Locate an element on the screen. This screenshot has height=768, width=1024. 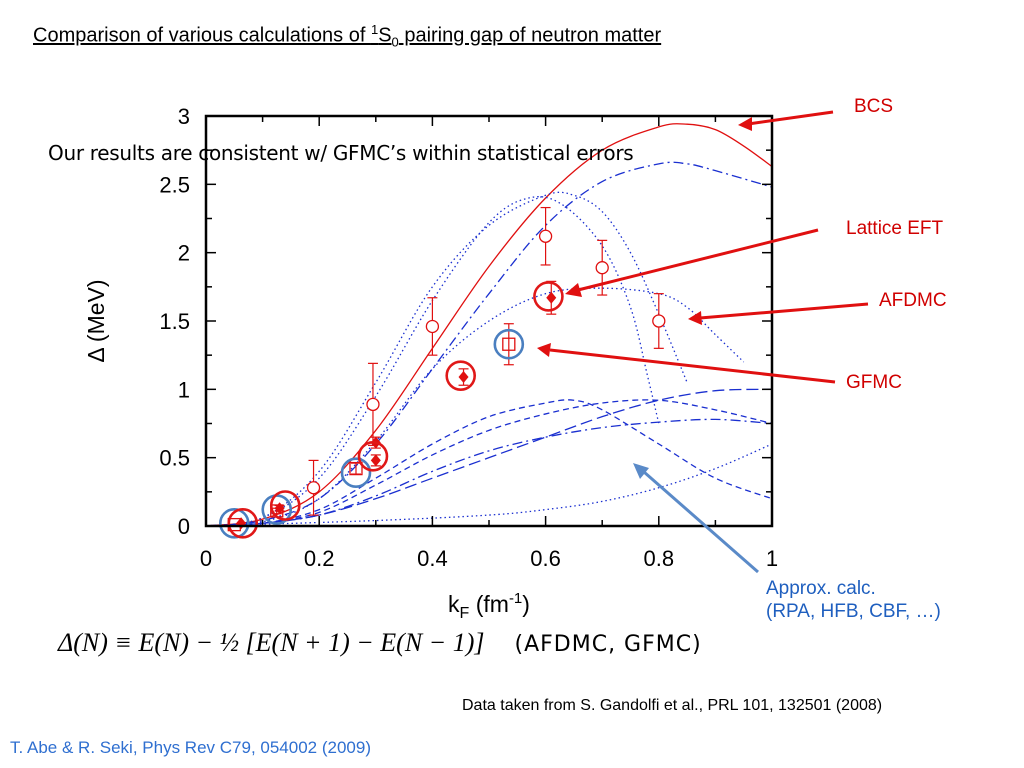
label-approx: Approx. calc. (RPA, HFB, CBF, …) is located at coordinates (853, 600).